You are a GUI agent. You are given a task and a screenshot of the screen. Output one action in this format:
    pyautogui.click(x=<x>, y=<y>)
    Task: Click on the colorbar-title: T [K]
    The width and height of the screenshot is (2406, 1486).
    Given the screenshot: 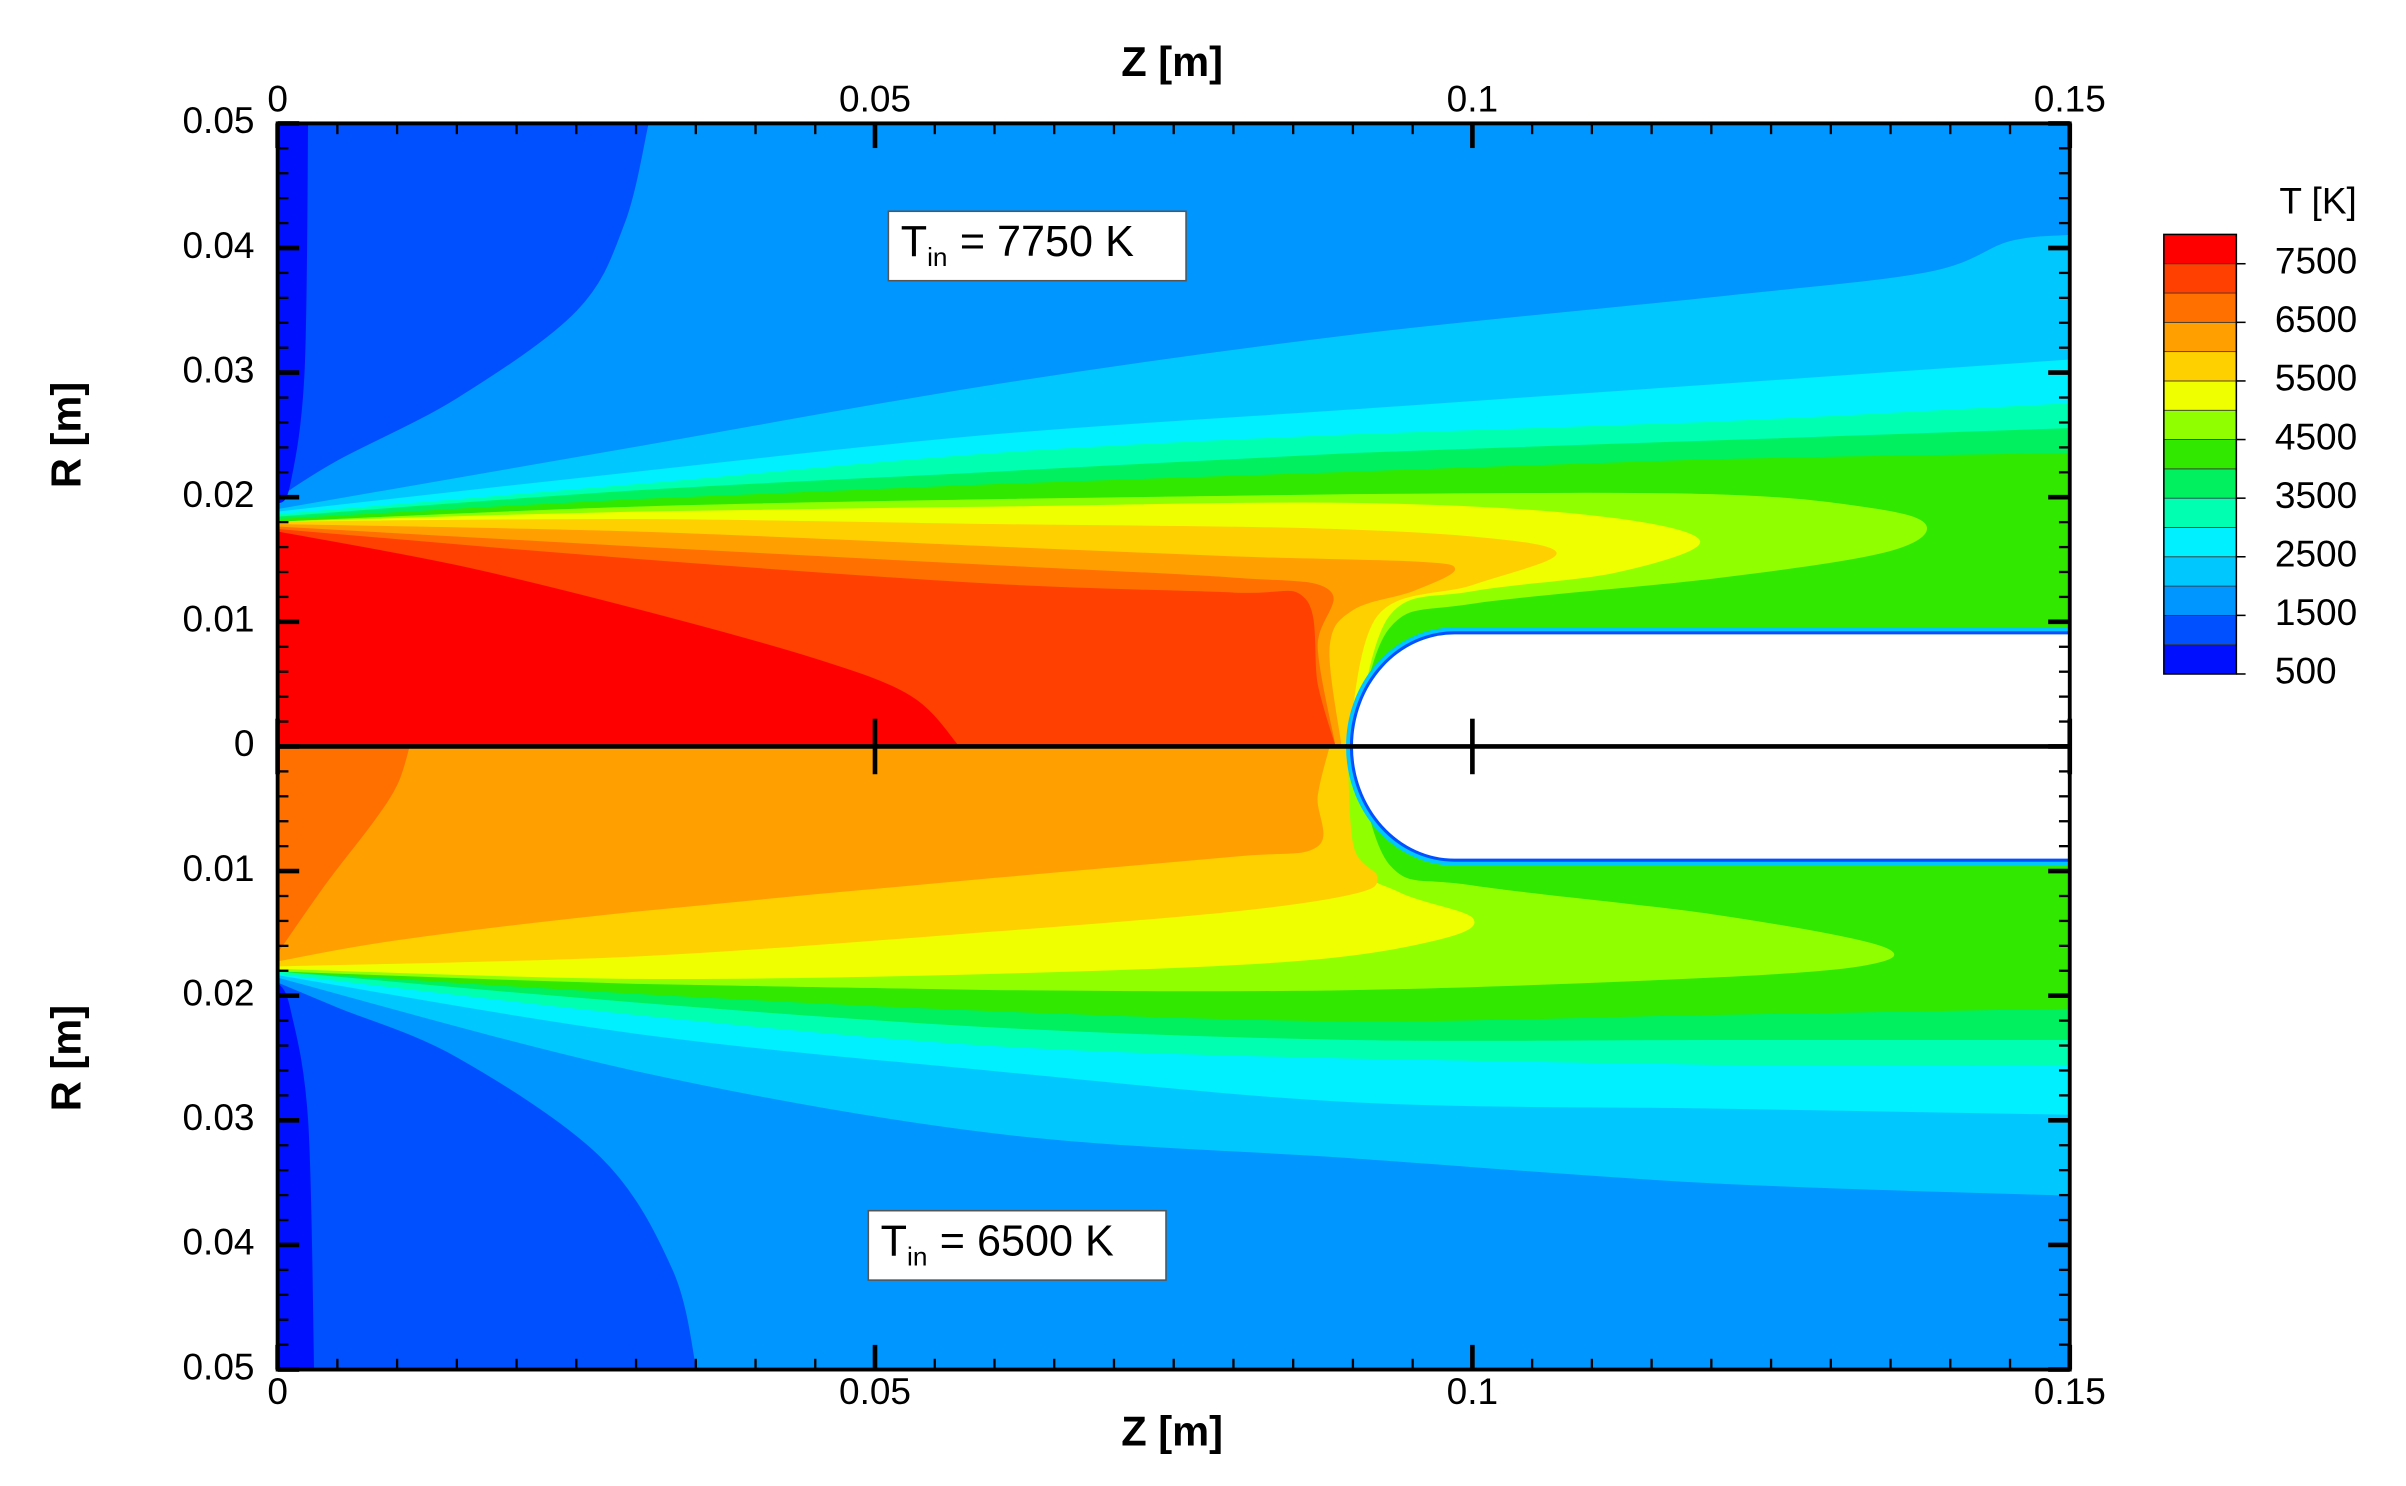 What is the action you would take?
    pyautogui.click(x=2317, y=200)
    